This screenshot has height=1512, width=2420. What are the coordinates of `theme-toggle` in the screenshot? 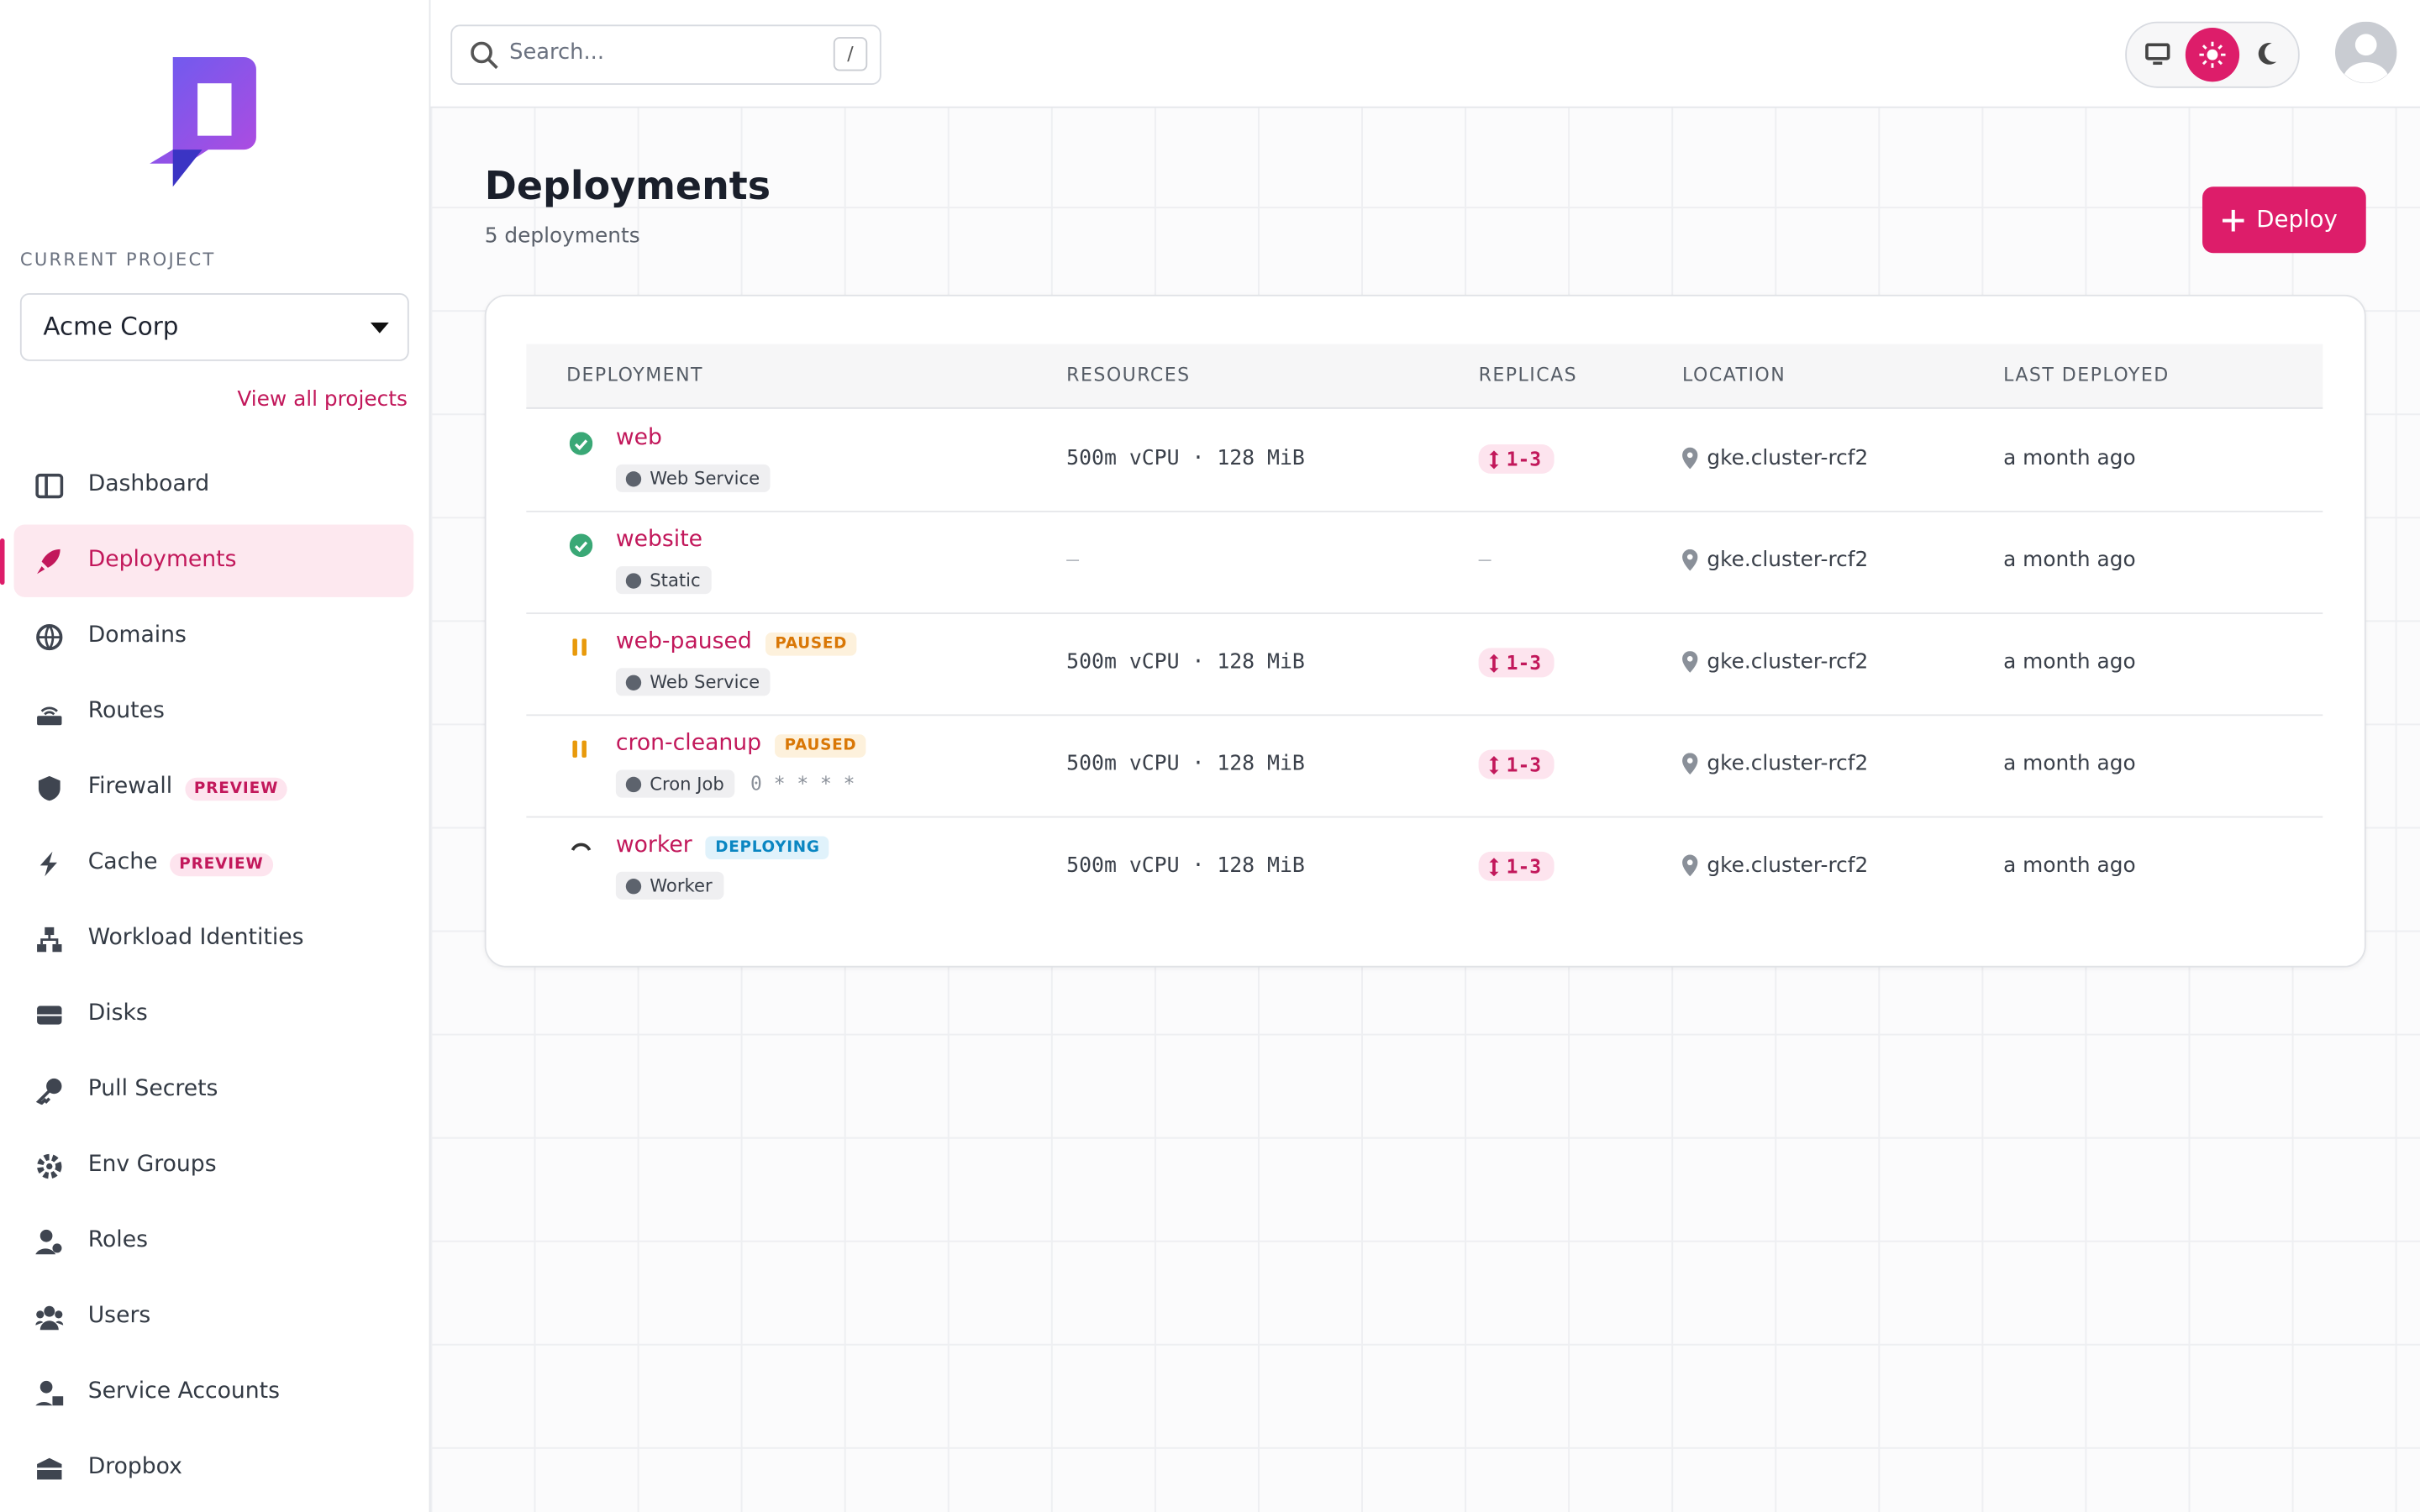 It's located at (2212, 54).